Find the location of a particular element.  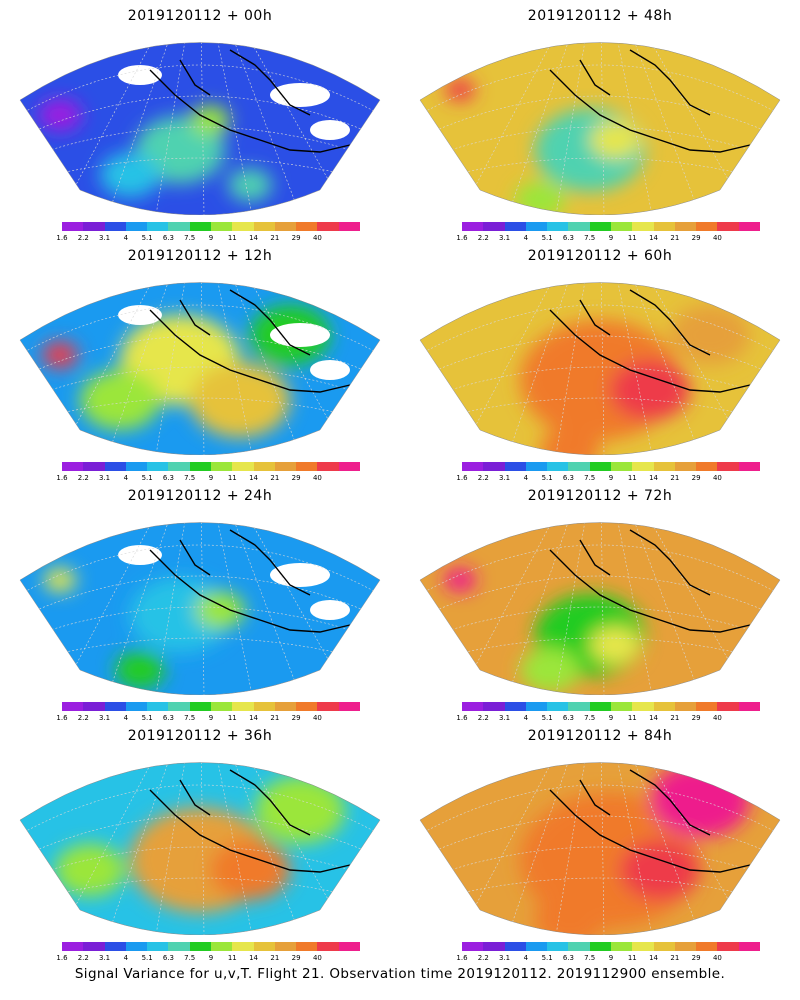

colorbar-tick-label: 29 is located at coordinates (696, 718).